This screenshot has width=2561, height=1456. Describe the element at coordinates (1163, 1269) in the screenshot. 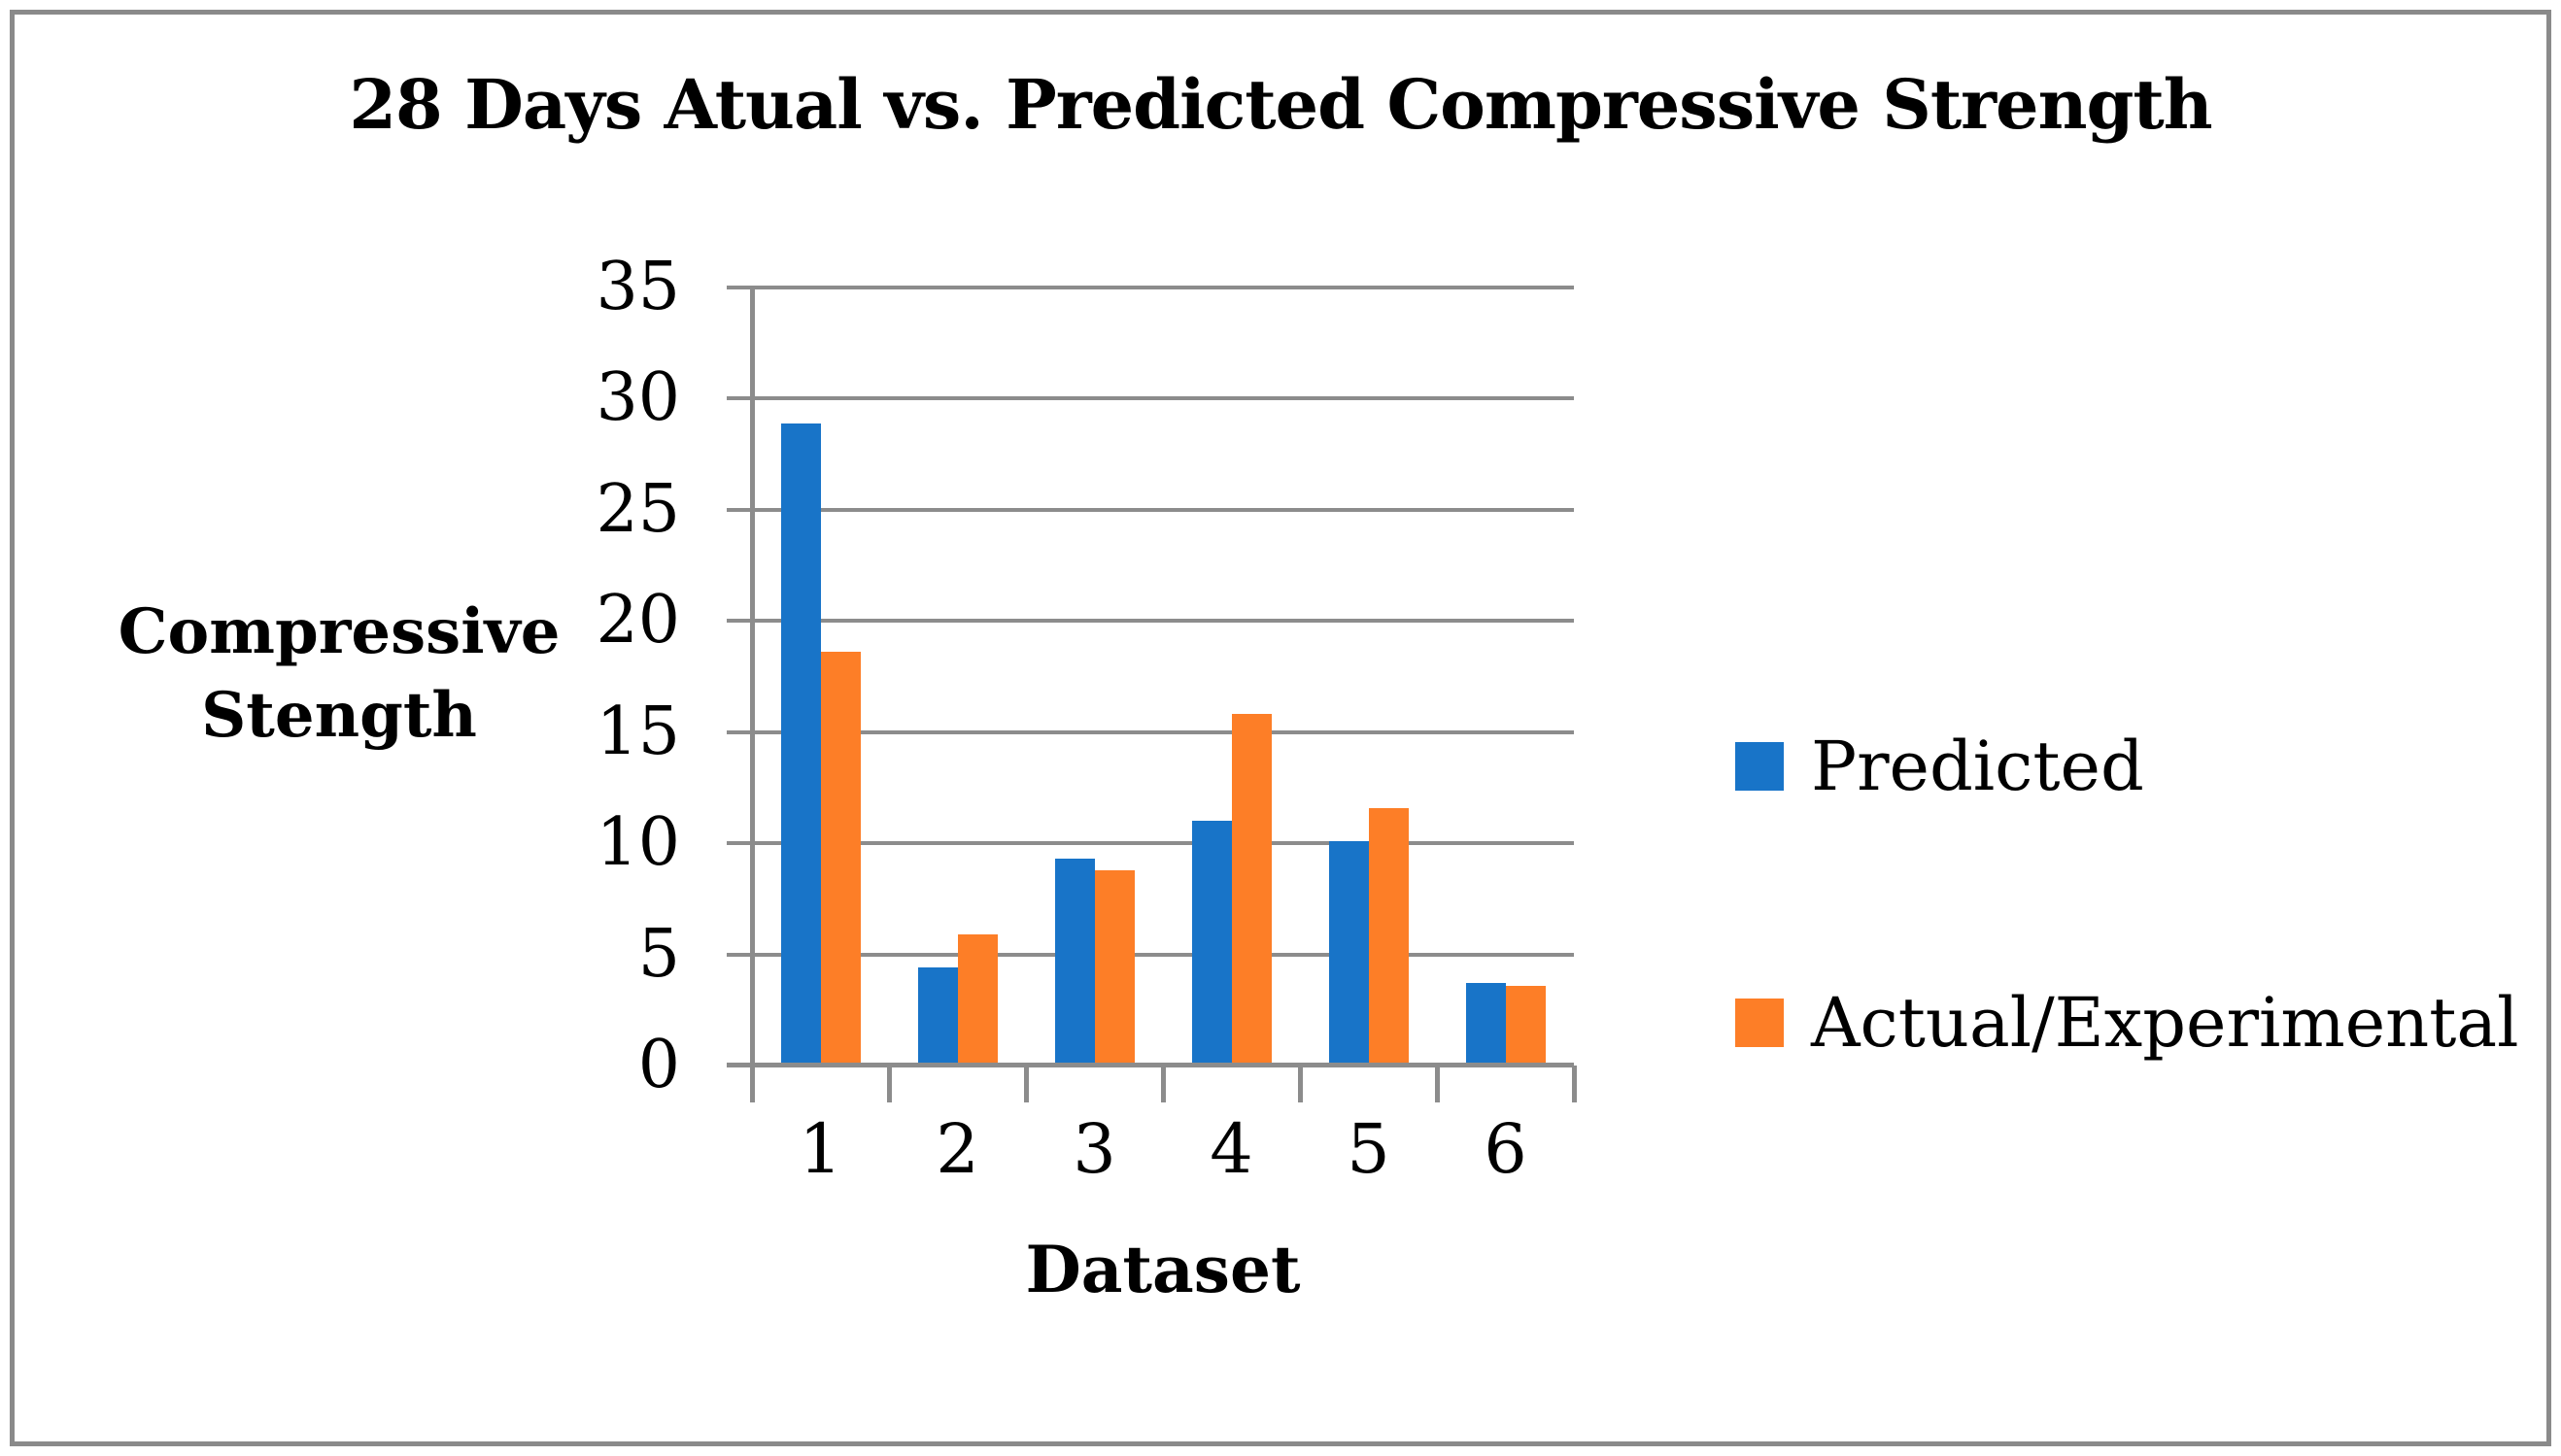

I see `x-axis-title: Dataset` at that location.